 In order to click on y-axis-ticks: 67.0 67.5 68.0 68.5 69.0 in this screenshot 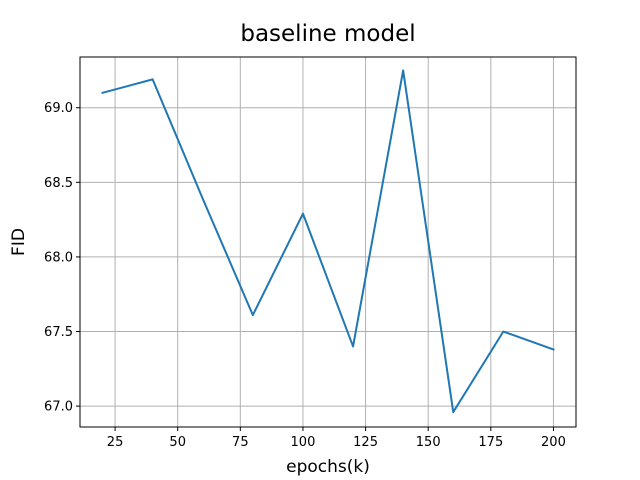, I will do `click(62, 258)`.